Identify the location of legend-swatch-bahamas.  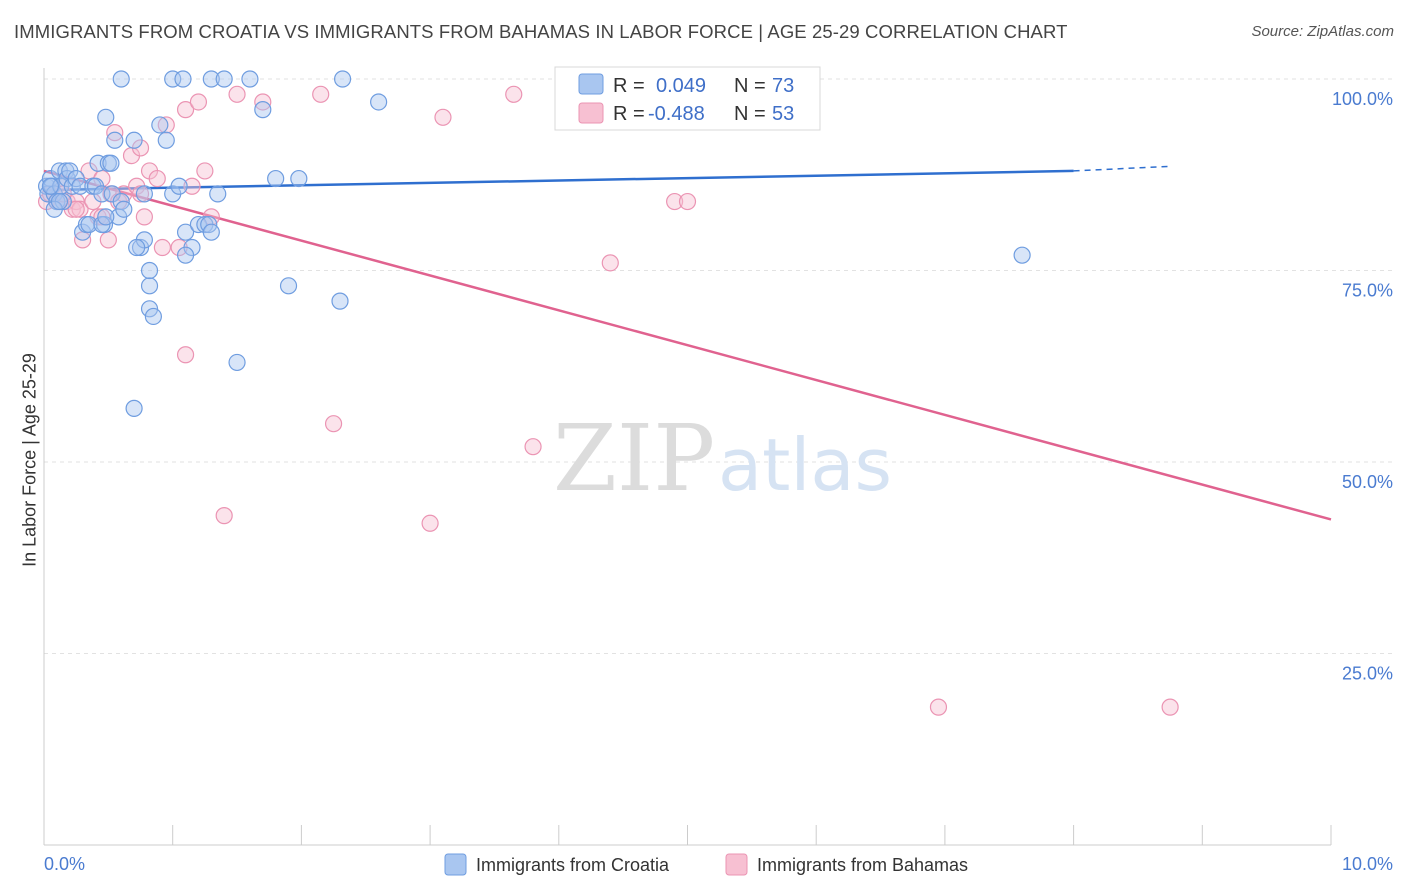
(591, 113).